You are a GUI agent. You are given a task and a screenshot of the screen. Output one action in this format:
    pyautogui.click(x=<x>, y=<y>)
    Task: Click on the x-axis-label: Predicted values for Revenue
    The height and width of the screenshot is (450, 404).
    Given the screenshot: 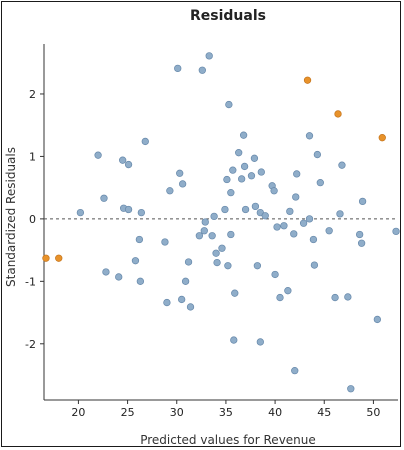 What is the action you would take?
    pyautogui.click(x=228, y=440)
    